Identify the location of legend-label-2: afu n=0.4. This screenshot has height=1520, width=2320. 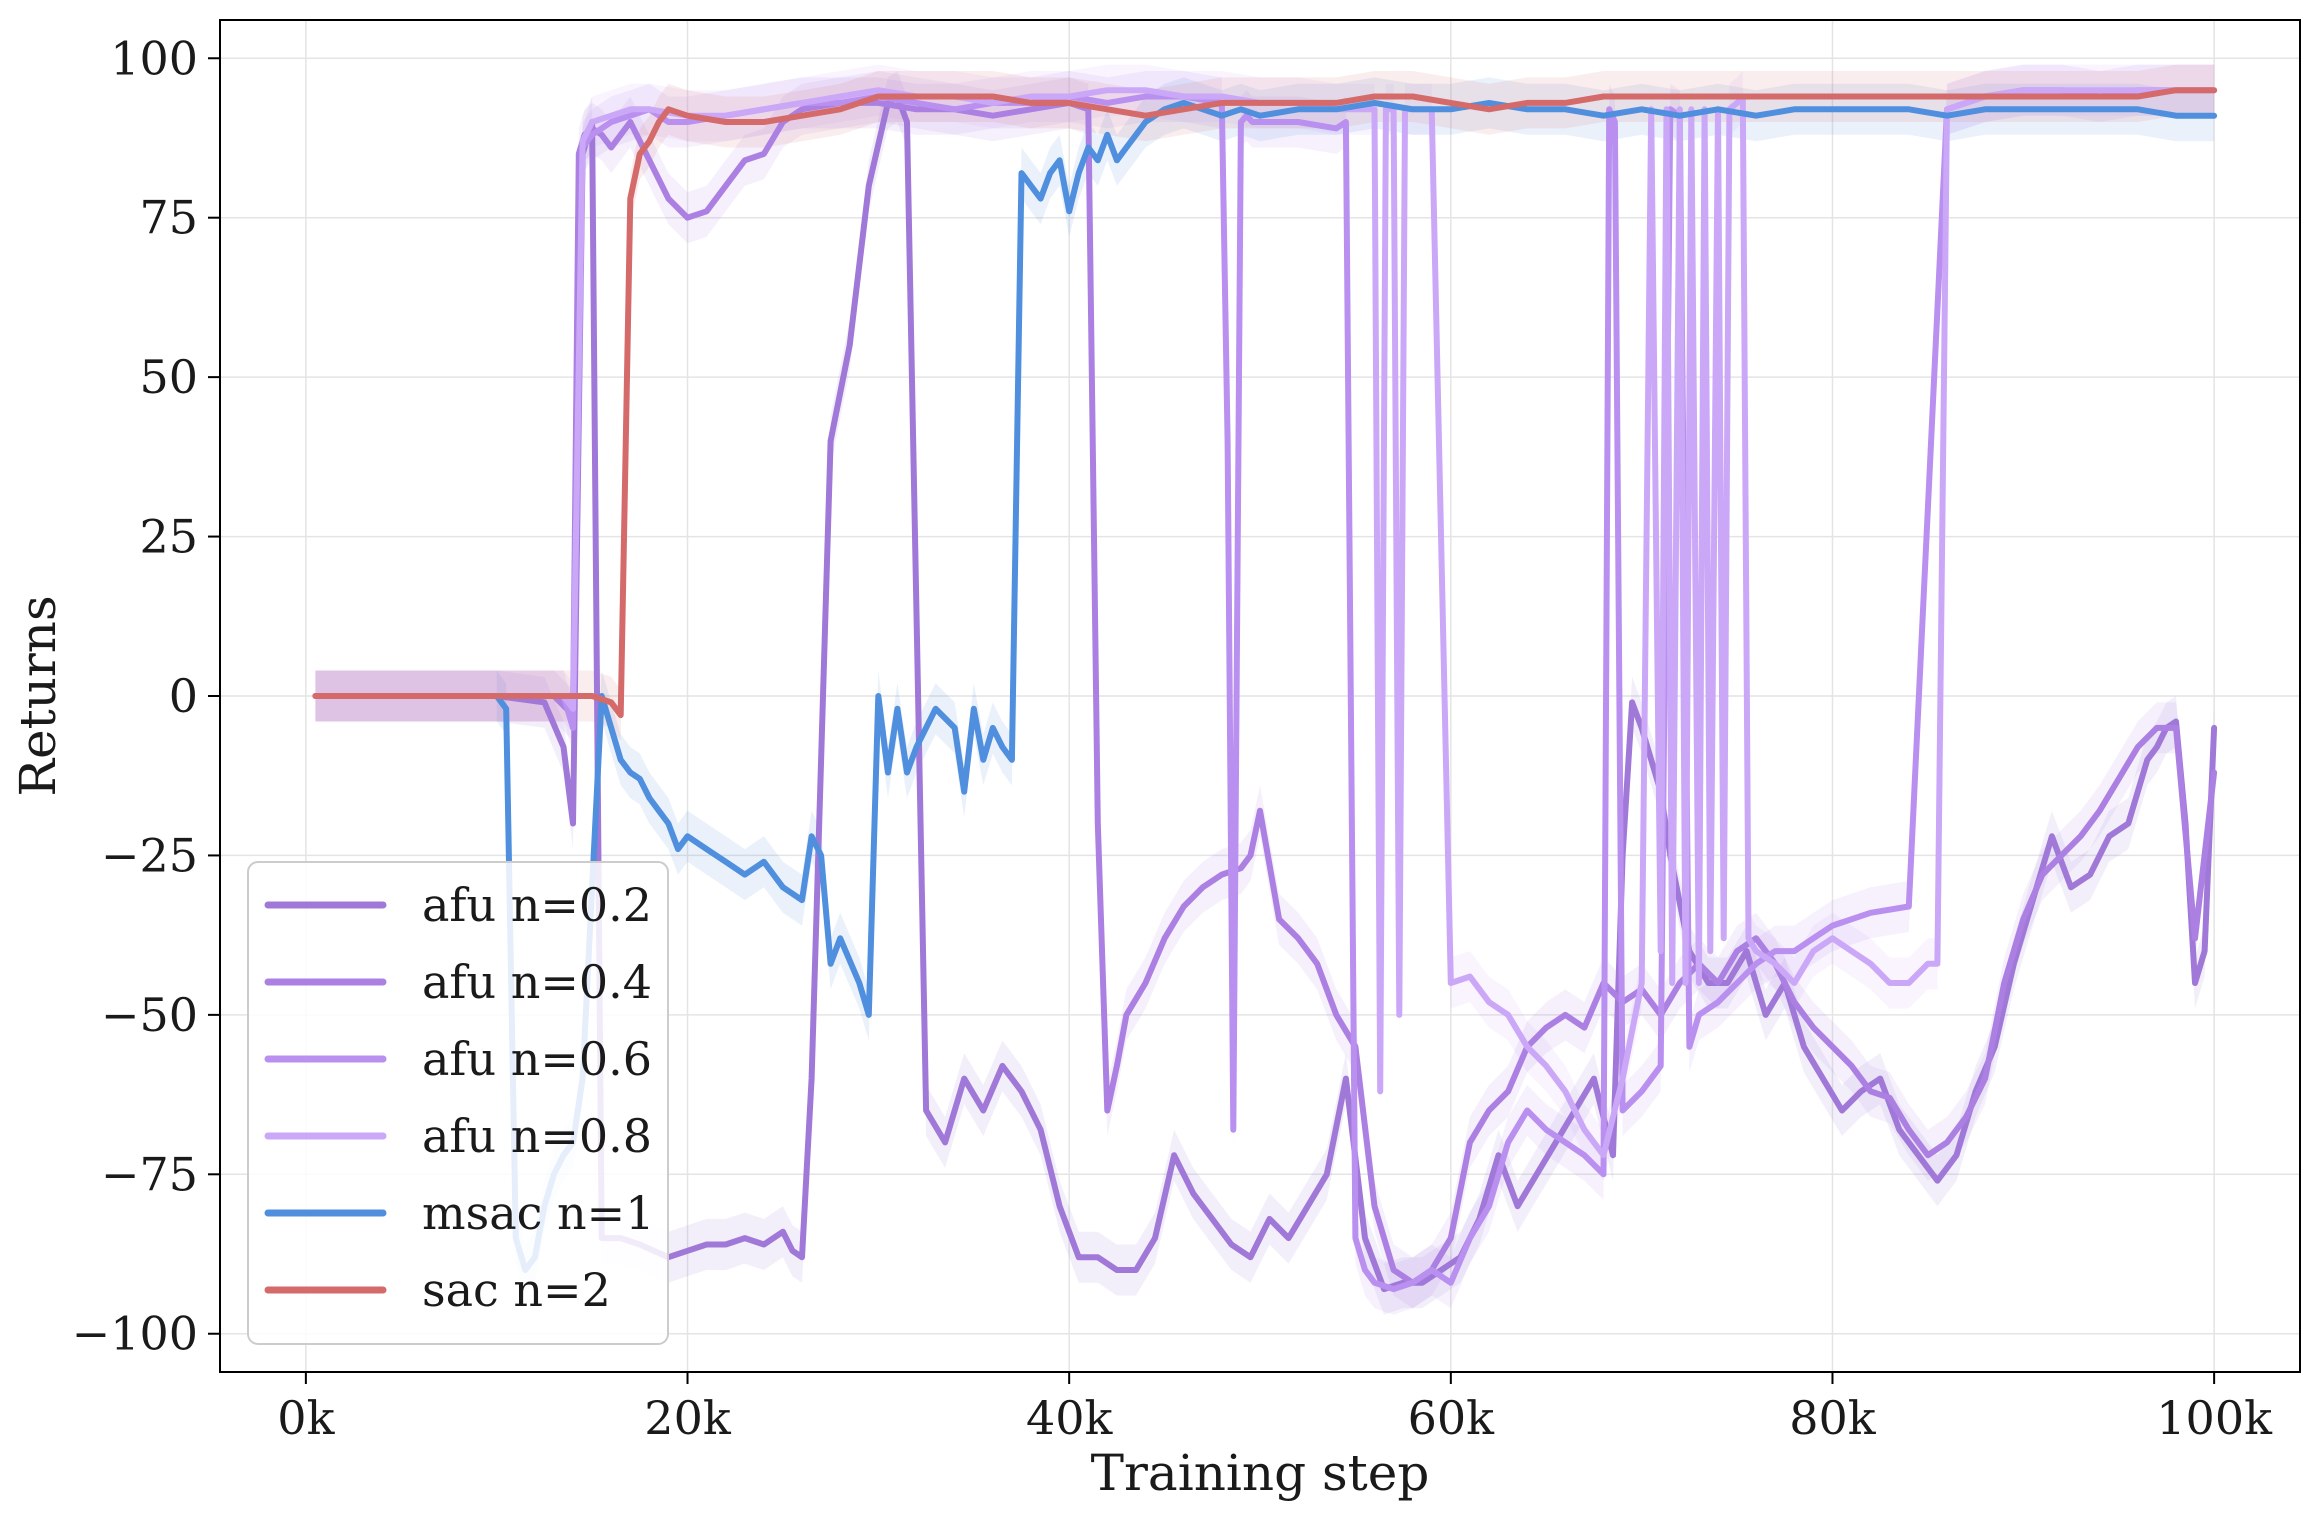
(537, 982).